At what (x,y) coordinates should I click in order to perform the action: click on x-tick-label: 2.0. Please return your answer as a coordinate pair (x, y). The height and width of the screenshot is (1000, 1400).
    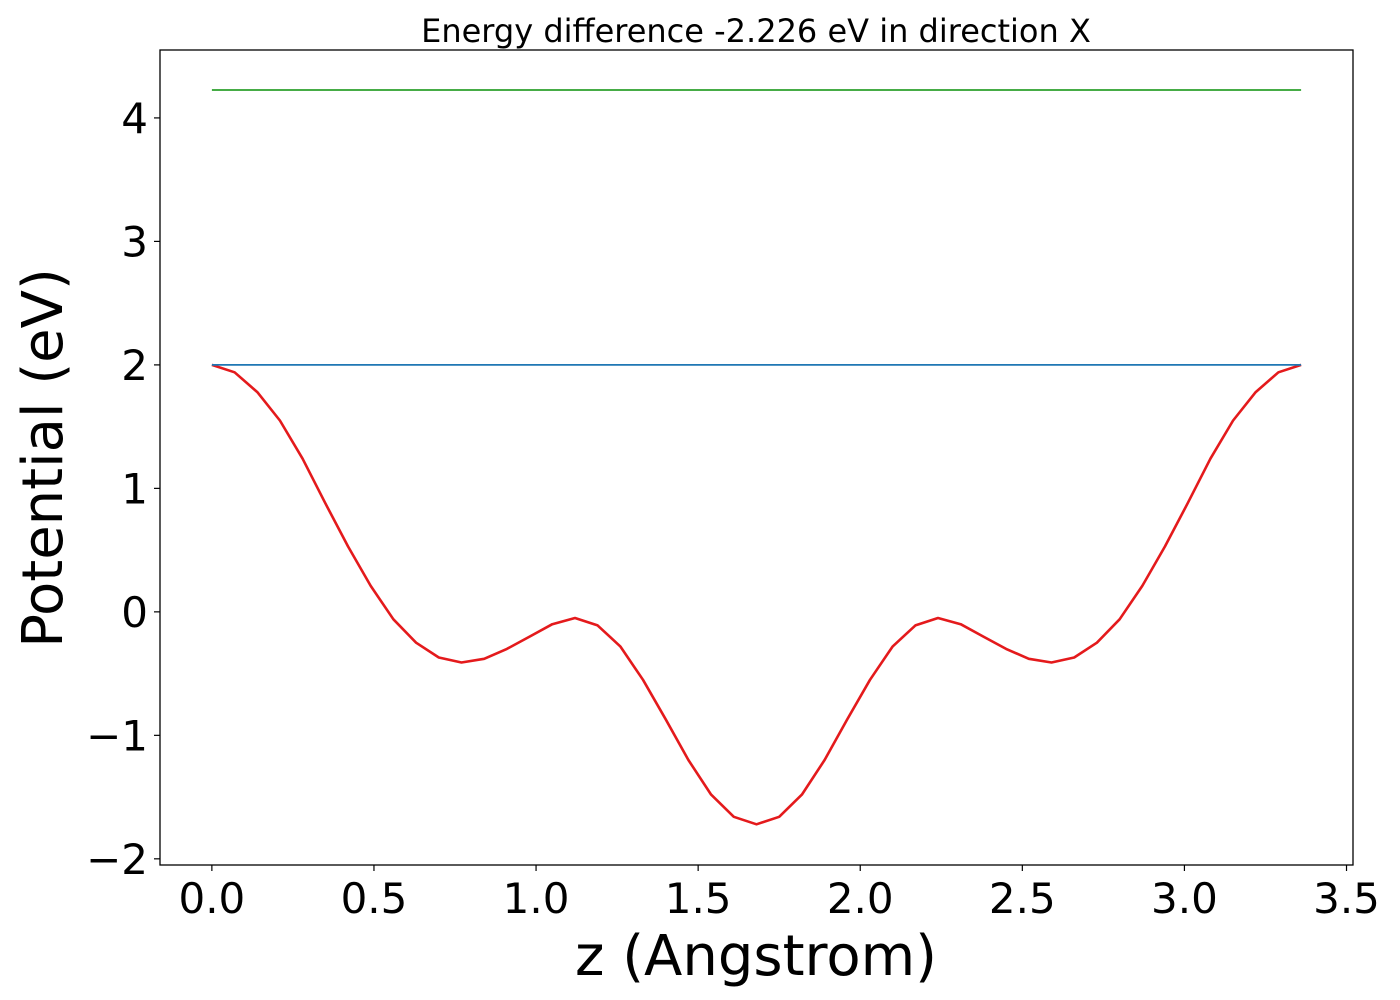
    Looking at the image, I should click on (860, 898).